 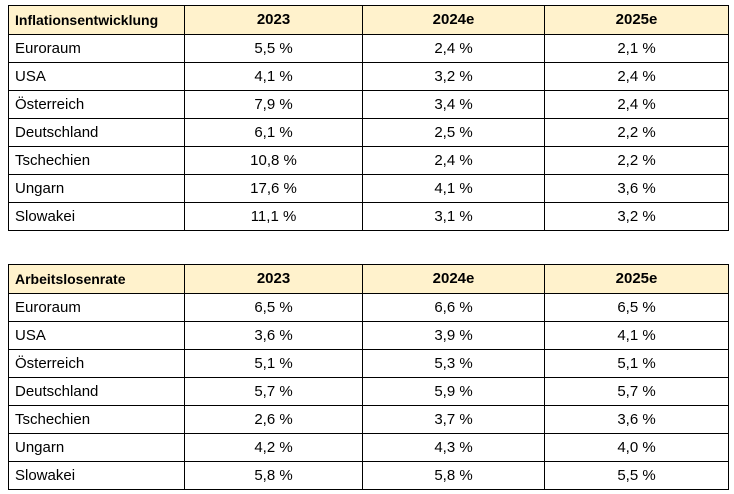 I want to click on table-row: Slowakei 11,1 % 3,1 % 3,2 %, so click(x=368, y=216).